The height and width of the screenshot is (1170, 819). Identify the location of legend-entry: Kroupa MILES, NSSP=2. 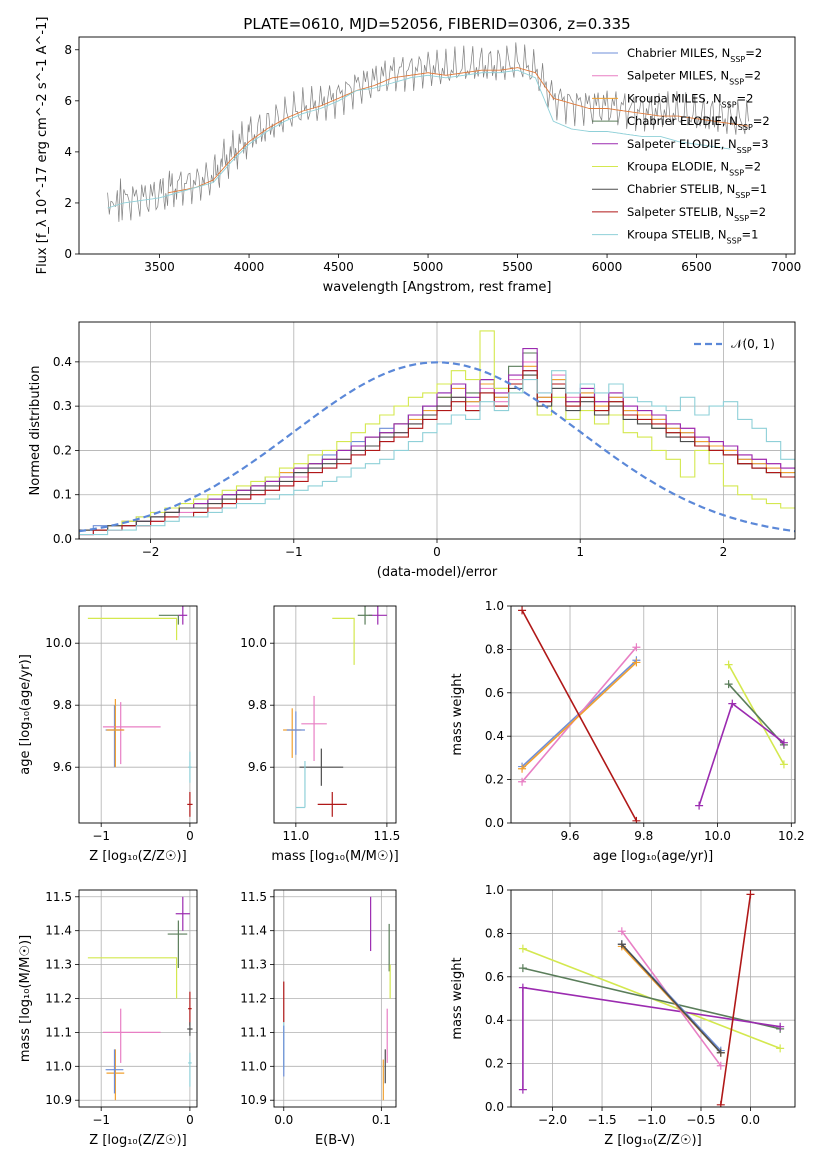
(690, 100).